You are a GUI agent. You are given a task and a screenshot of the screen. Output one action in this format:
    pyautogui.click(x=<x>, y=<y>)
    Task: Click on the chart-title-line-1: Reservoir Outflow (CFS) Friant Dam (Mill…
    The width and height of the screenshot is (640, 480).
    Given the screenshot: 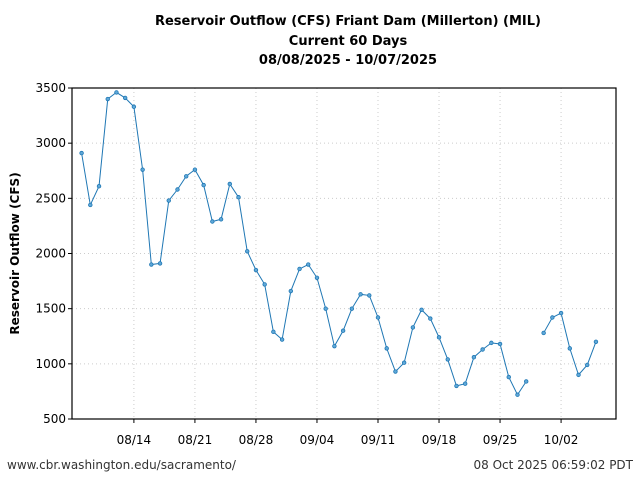 What is the action you would take?
    pyautogui.click(x=347, y=21)
    